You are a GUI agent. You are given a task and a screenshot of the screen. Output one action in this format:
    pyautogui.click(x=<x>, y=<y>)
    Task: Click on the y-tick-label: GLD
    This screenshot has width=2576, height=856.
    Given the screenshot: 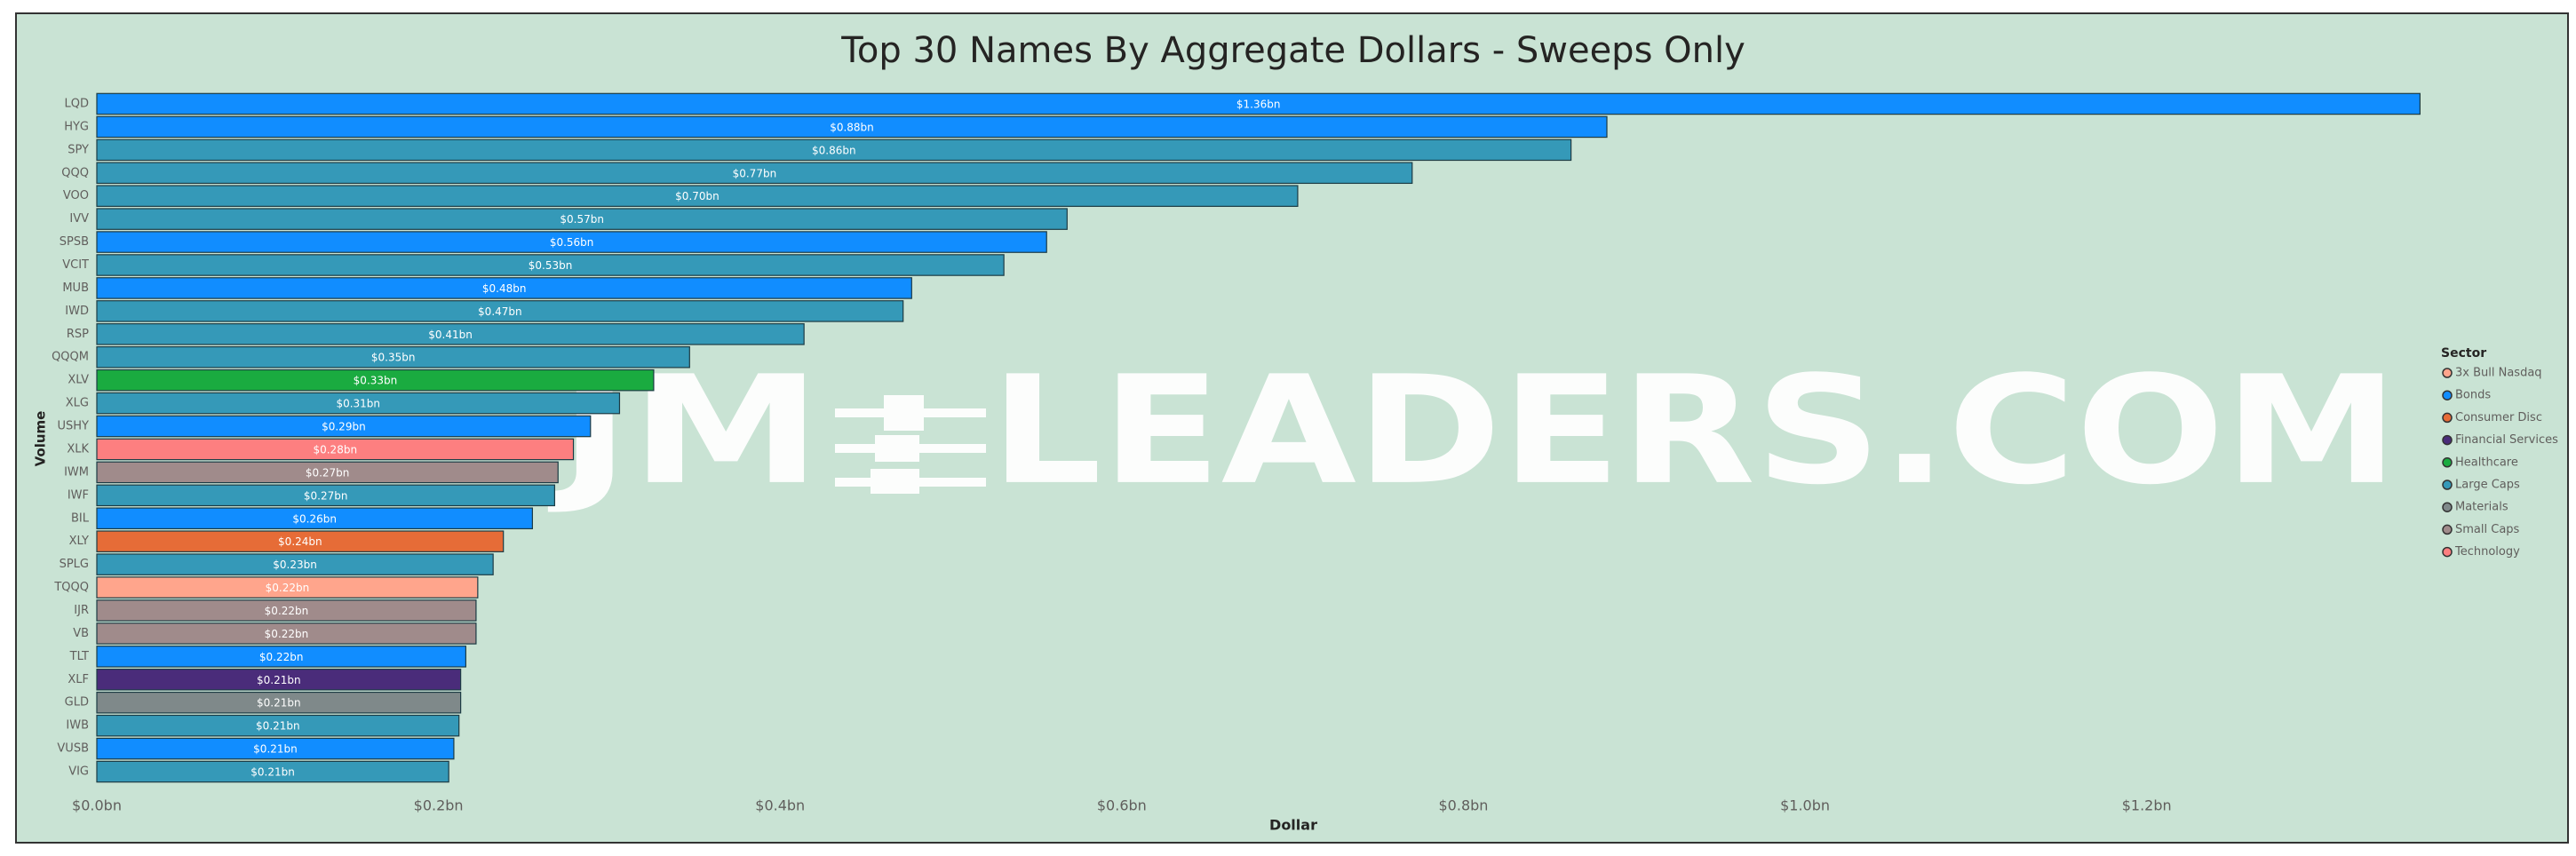 What is the action you would take?
    pyautogui.click(x=77, y=702)
    